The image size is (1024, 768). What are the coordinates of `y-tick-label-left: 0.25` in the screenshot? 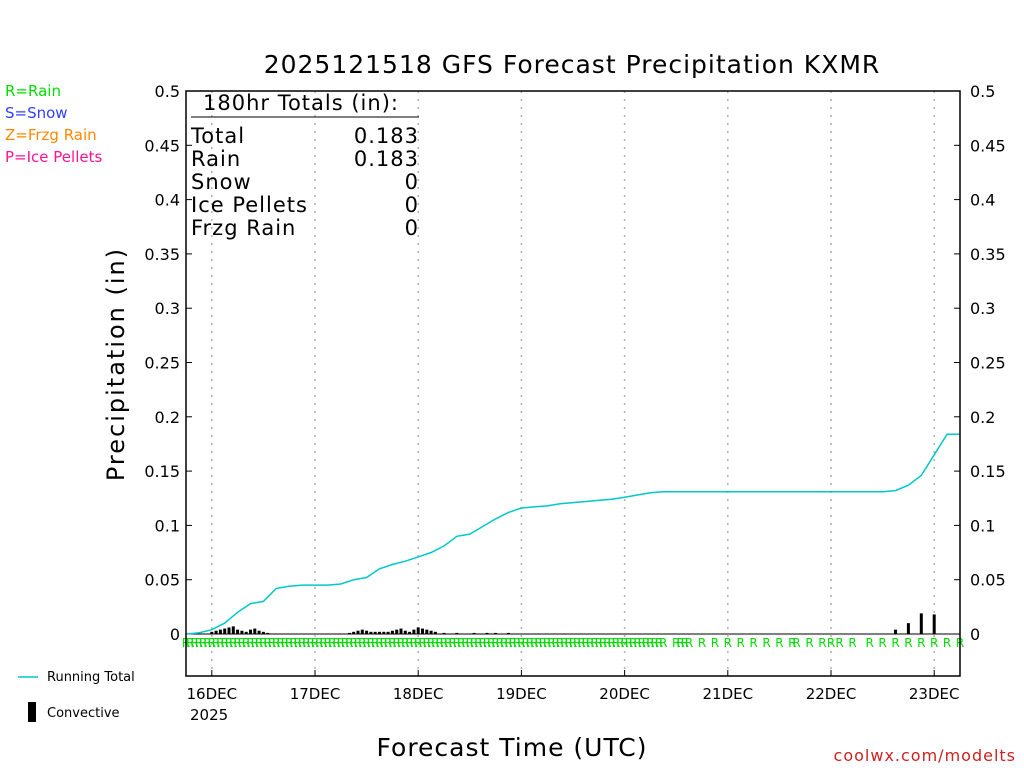 It's located at (162, 363).